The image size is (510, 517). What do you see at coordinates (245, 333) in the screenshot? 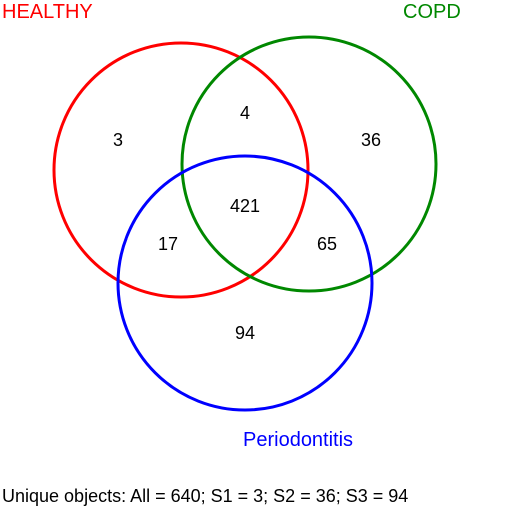
I see `count-periodontitis-only: 94` at bounding box center [245, 333].